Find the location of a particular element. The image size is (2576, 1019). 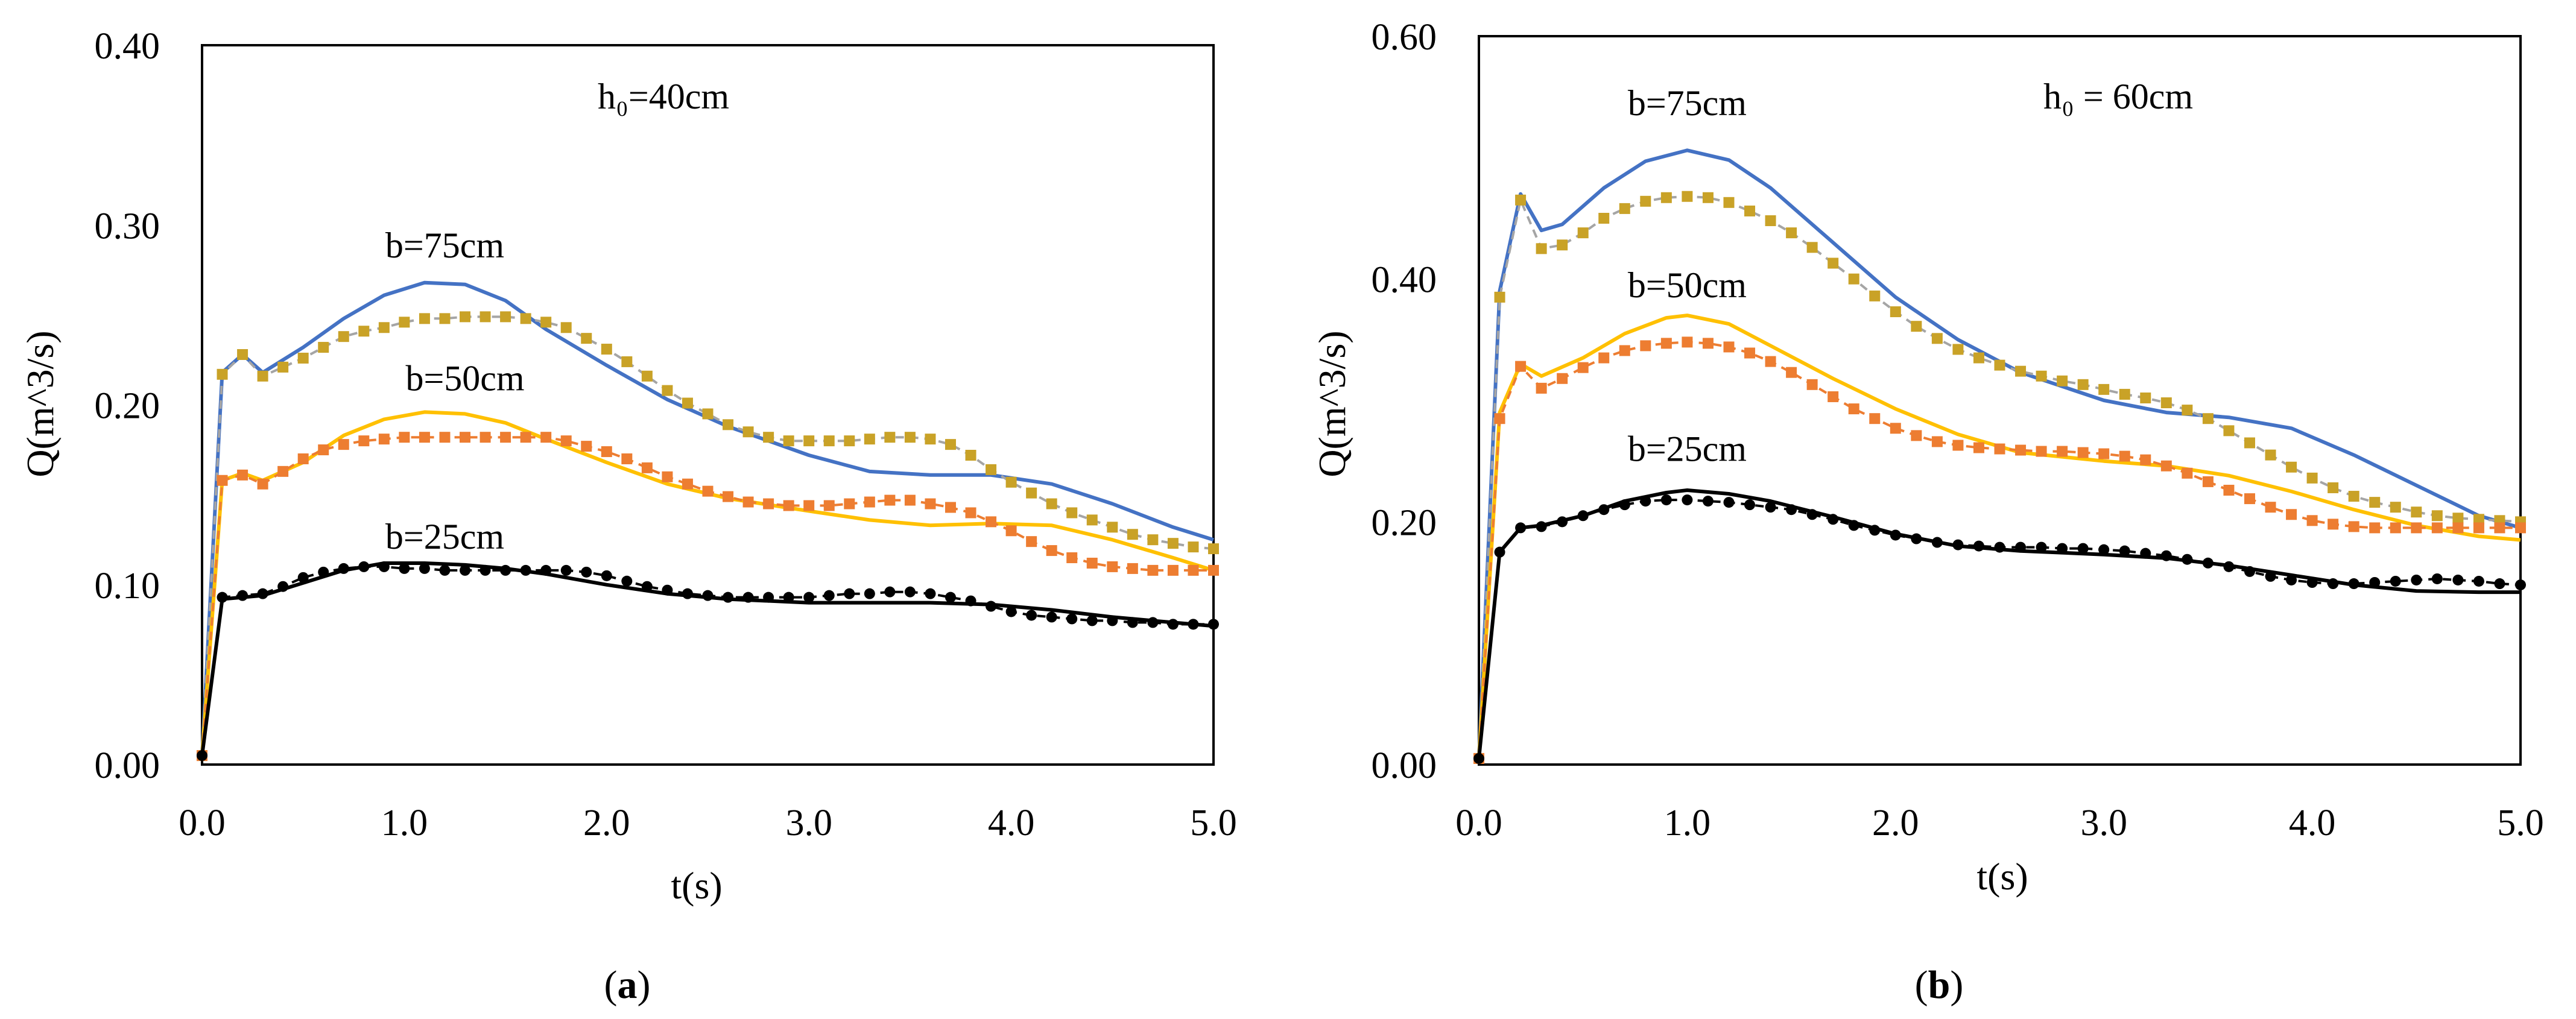

x-tick-label: 4.0 is located at coordinates (2312, 823).